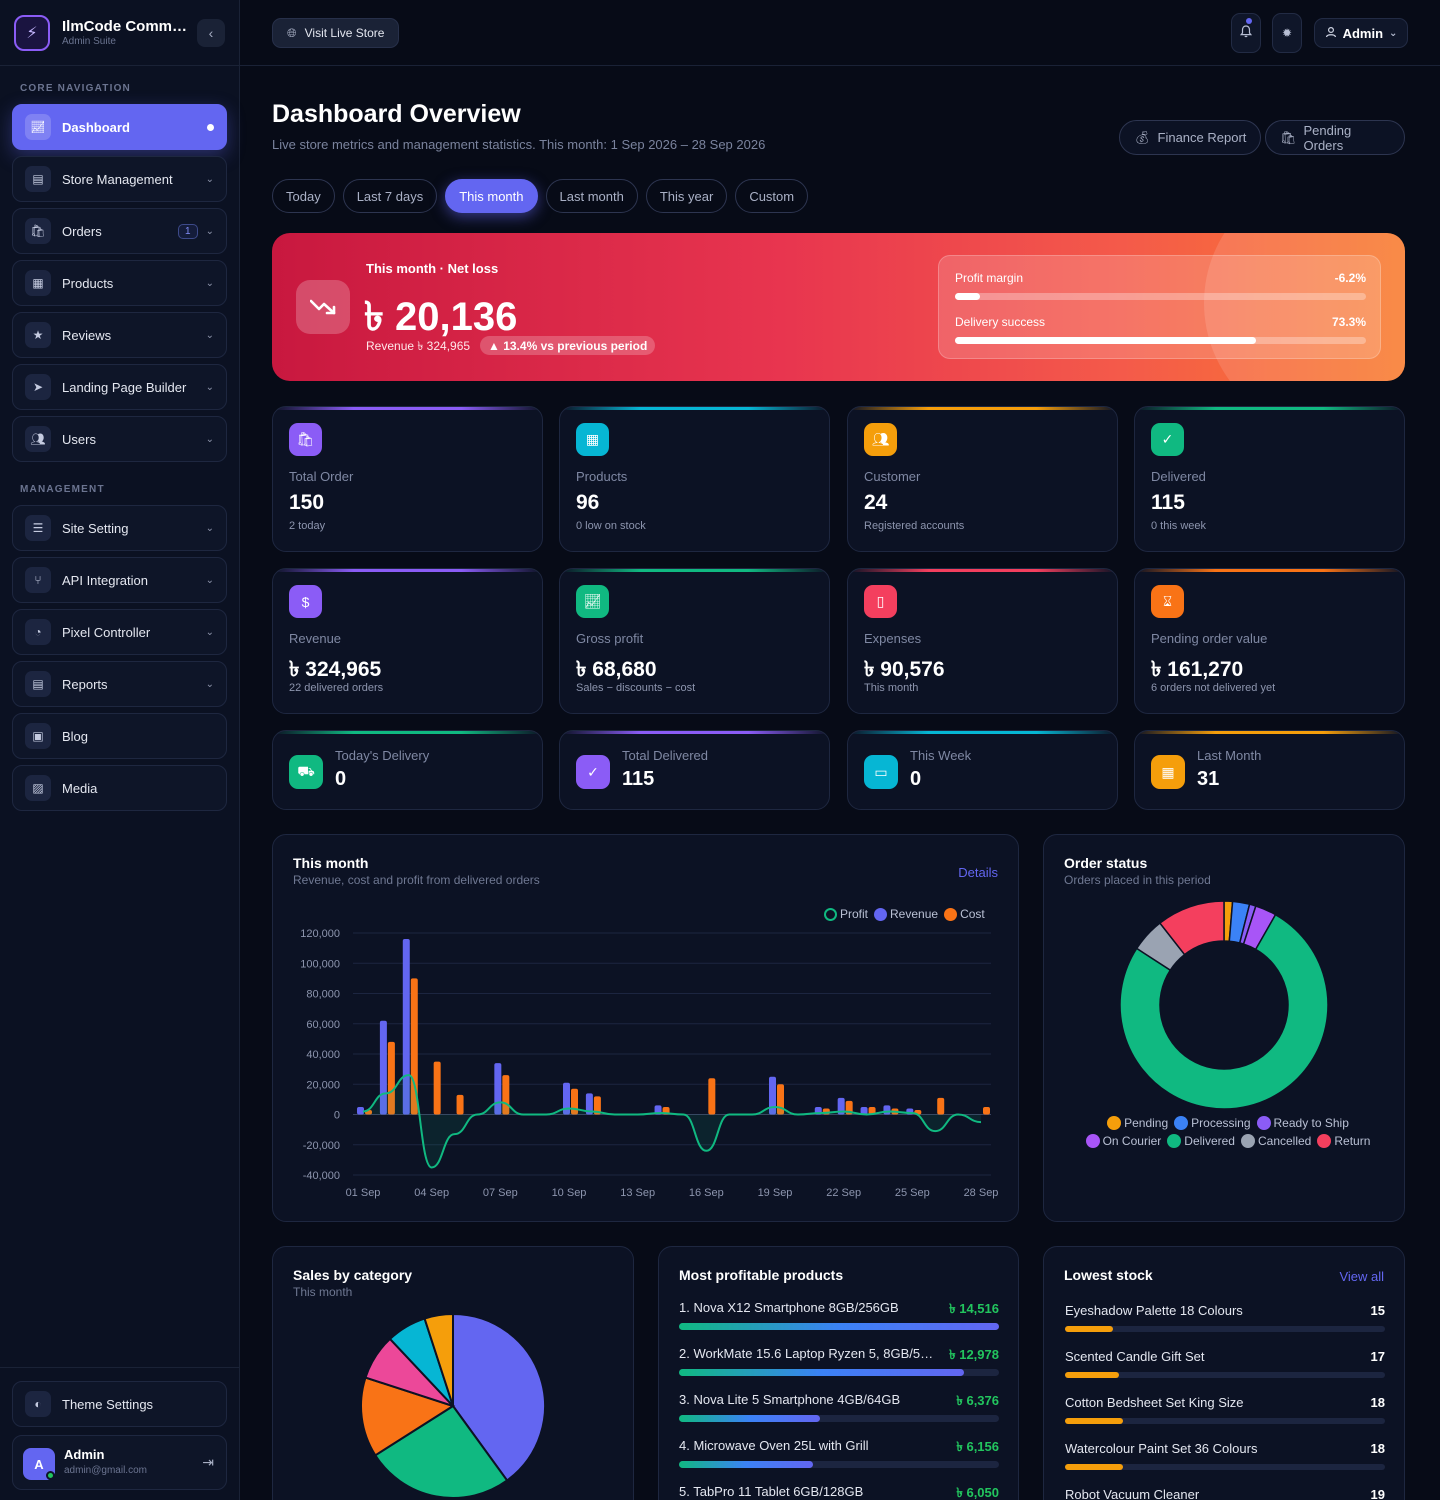 The height and width of the screenshot is (1500, 1440). Describe the element at coordinates (964, 914) in the screenshot. I see `legend-cost: Cost` at that location.